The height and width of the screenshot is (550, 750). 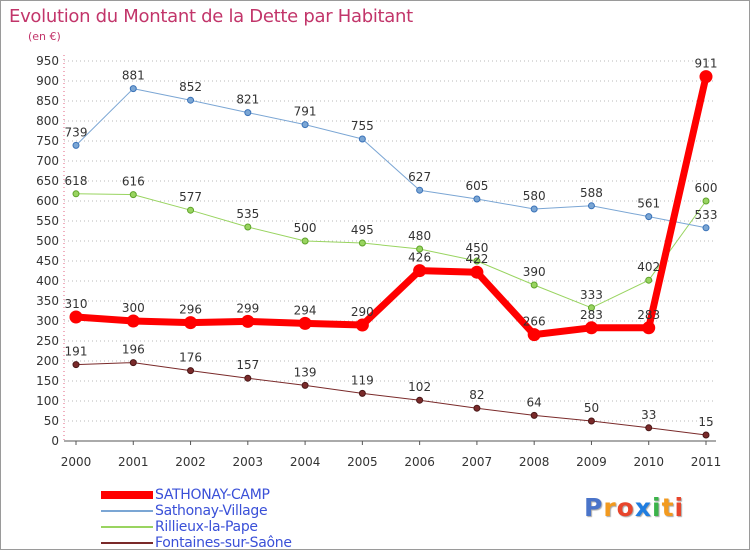 What do you see at coordinates (591, 193) in the screenshot?
I see `data-label: 588` at bounding box center [591, 193].